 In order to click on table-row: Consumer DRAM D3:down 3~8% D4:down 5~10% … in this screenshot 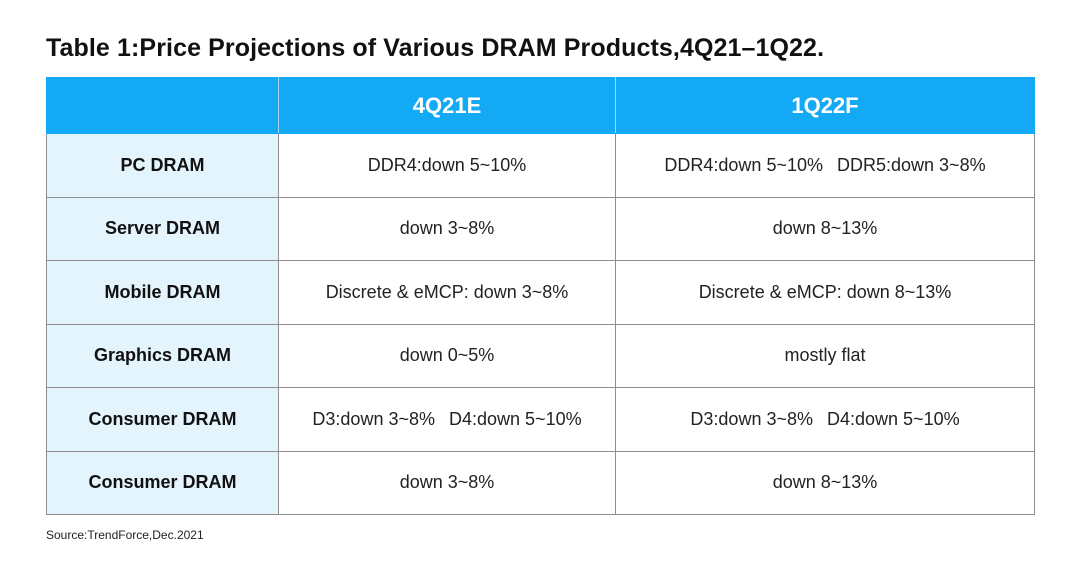, I will do `click(540, 419)`.